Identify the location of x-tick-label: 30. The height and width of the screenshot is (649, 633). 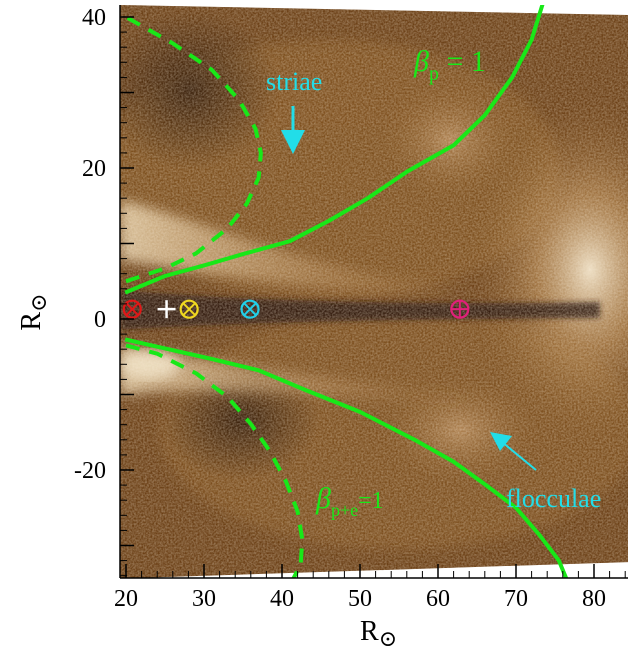
(204, 599).